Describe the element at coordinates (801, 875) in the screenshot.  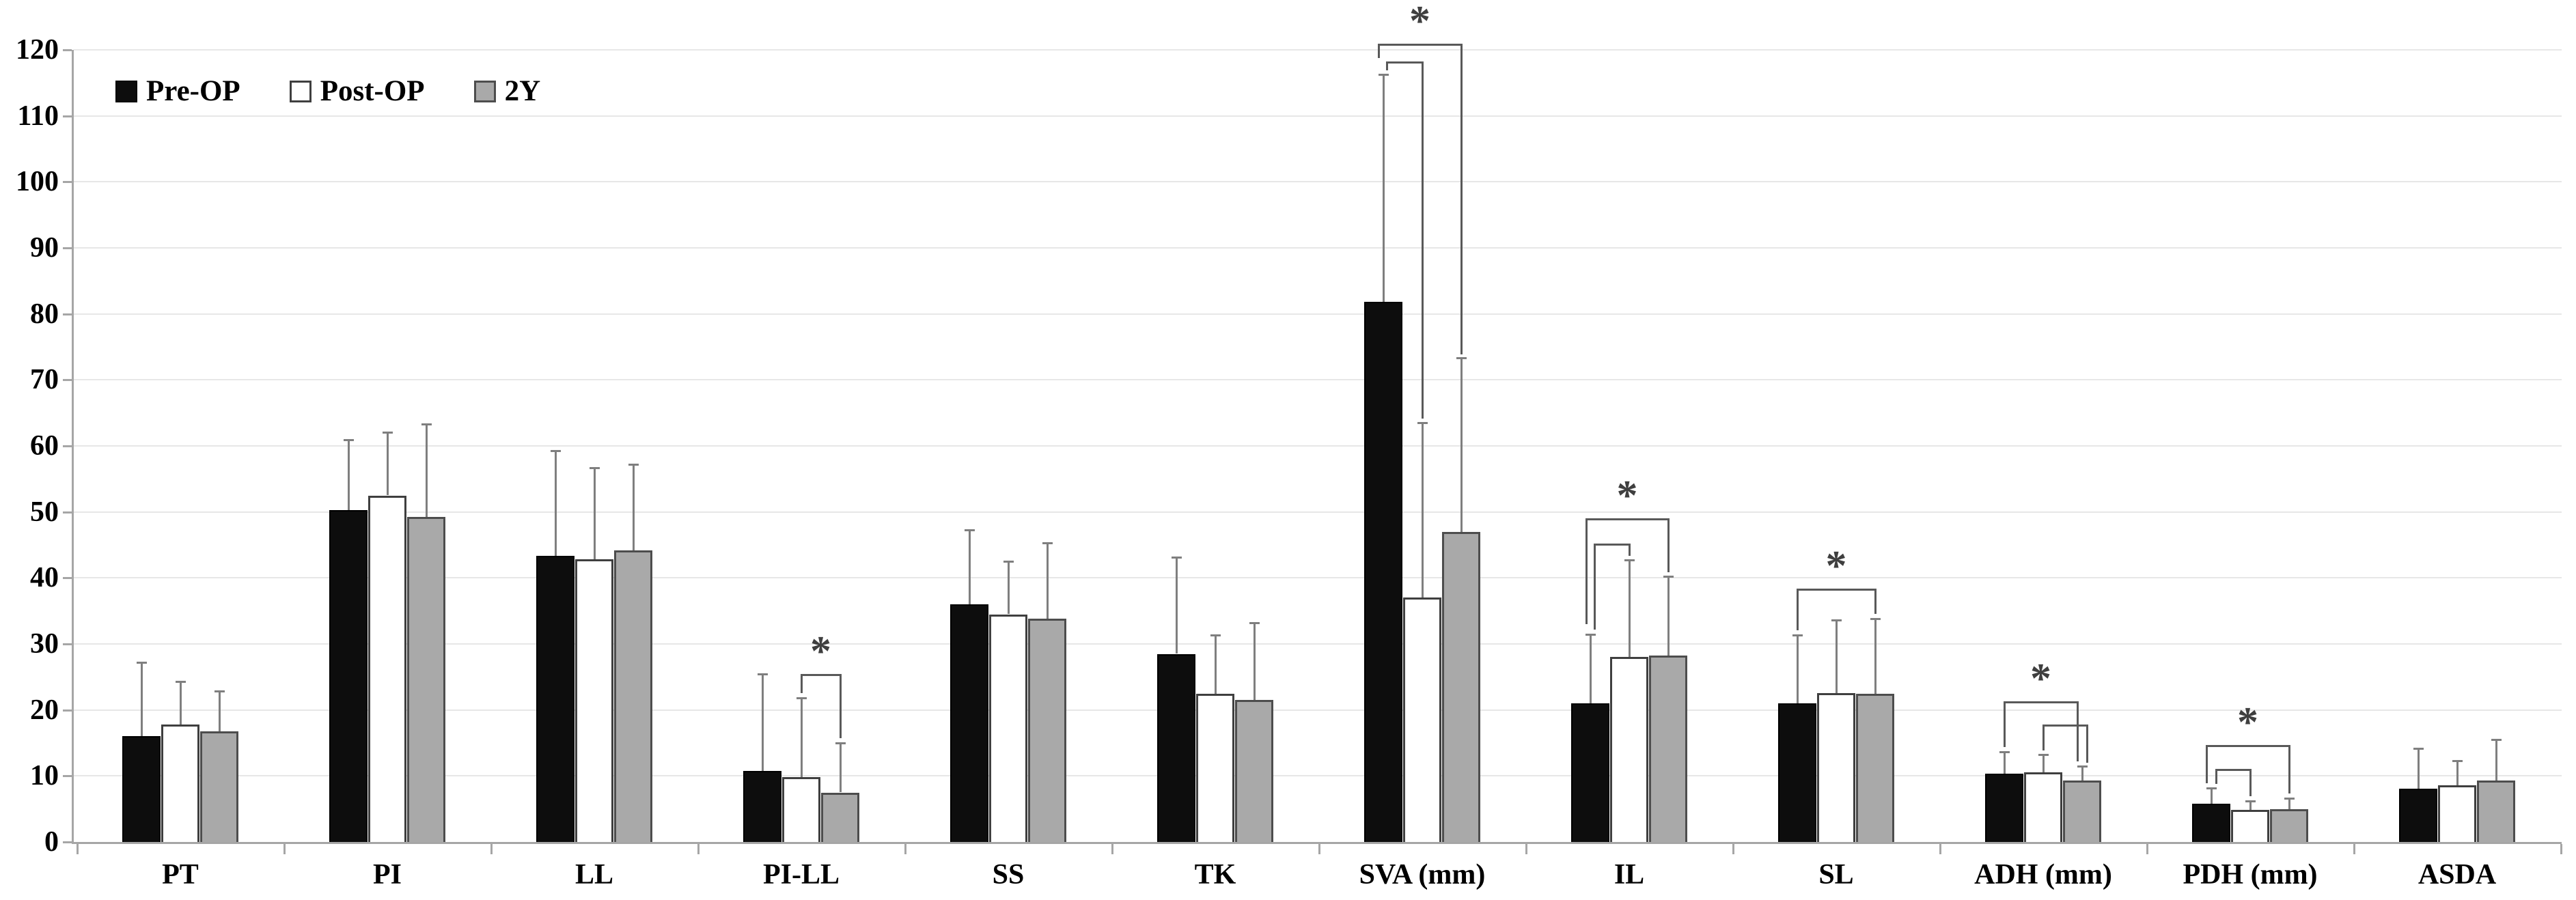
I see `x-category-label: PI-LL` at that location.